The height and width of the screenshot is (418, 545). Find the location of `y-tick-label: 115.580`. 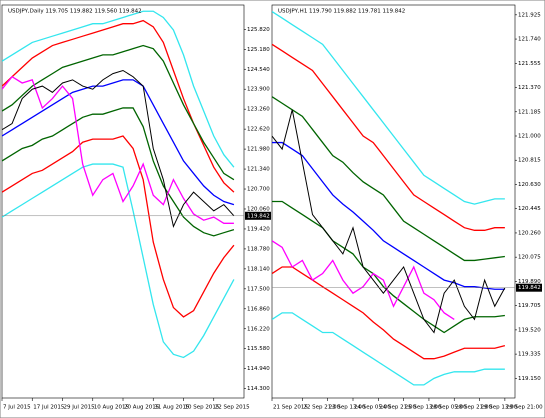

y-tick-label: 115.580 is located at coordinates (258, 349).